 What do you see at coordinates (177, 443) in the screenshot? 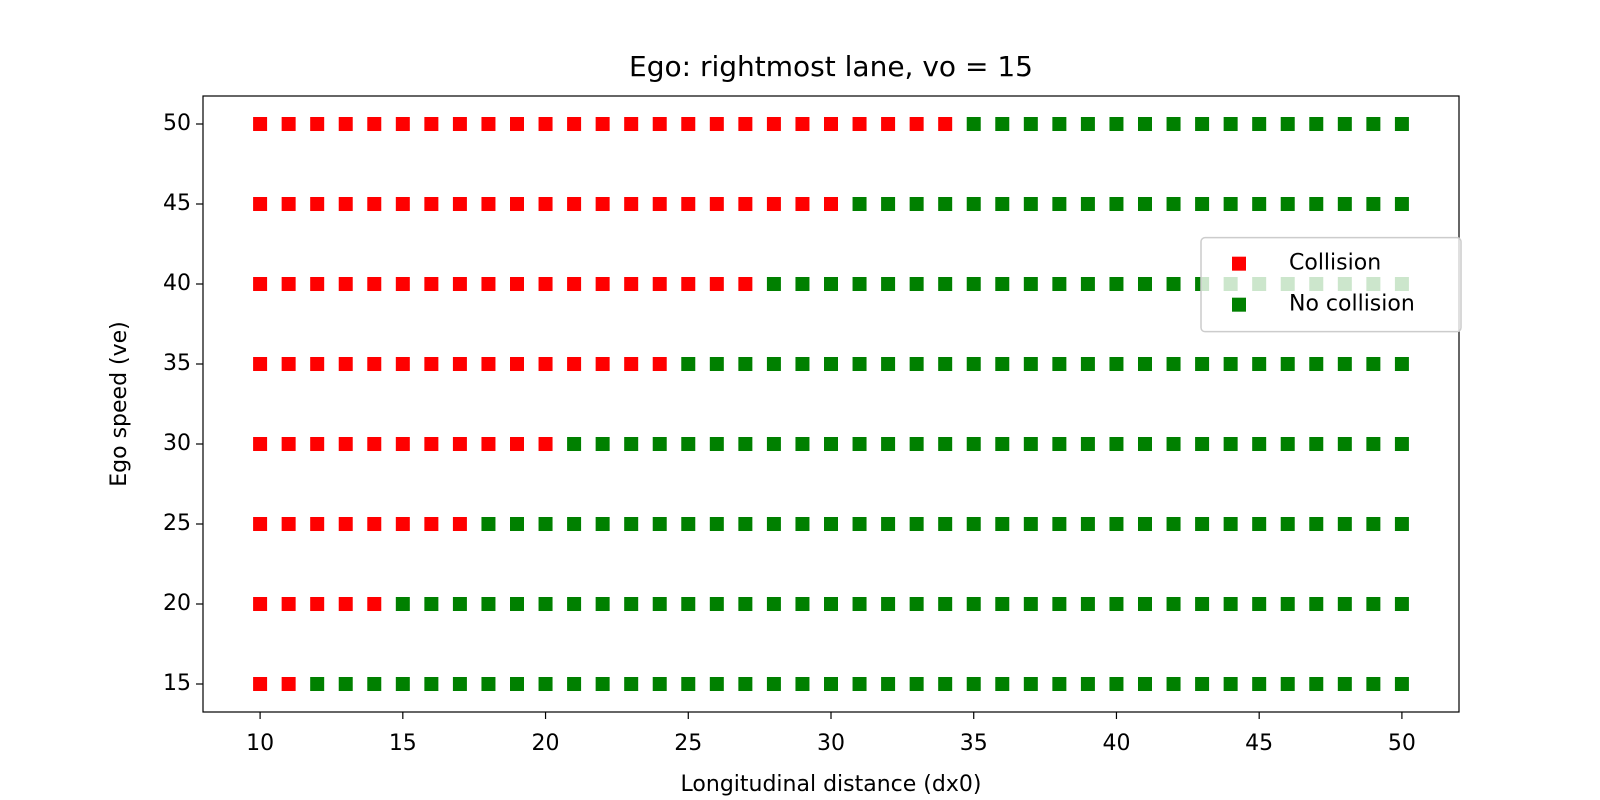
I see `y-tick-label: 30` at bounding box center [177, 443].